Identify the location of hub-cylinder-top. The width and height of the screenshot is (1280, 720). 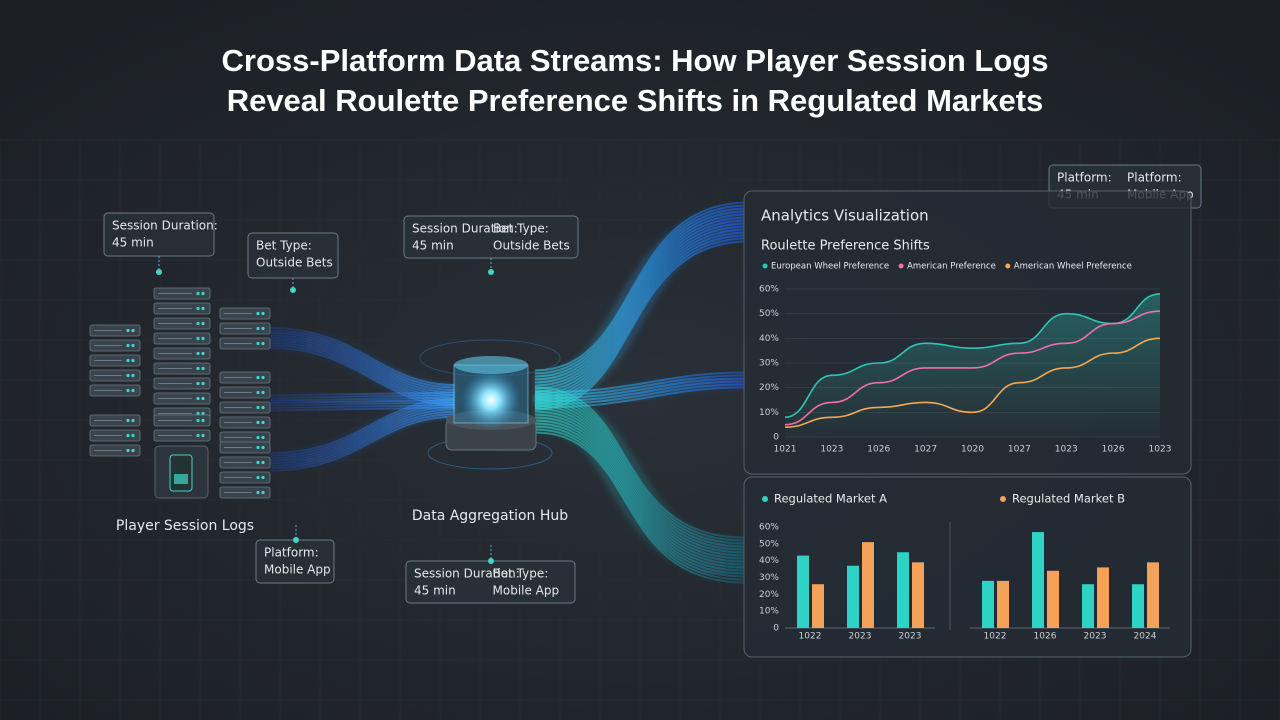
(491, 365).